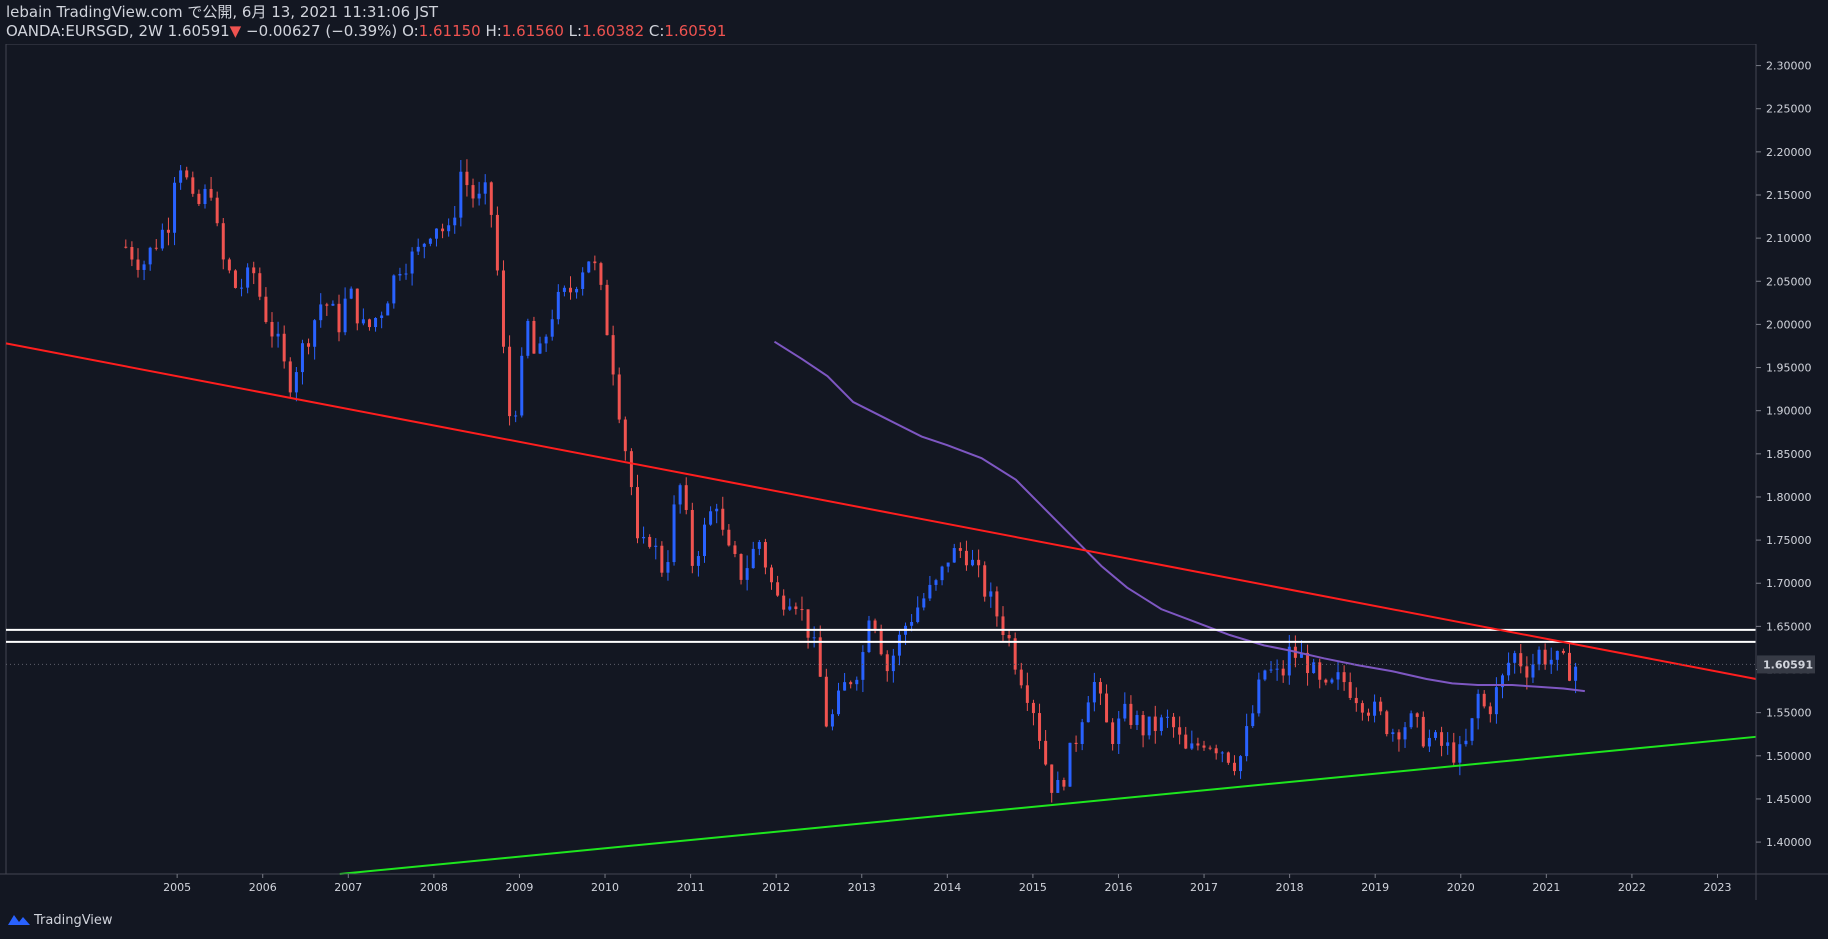 The width and height of the screenshot is (1828, 939). I want to click on symbol-name: OANDA:EURSGD, 2W, so click(84, 31).